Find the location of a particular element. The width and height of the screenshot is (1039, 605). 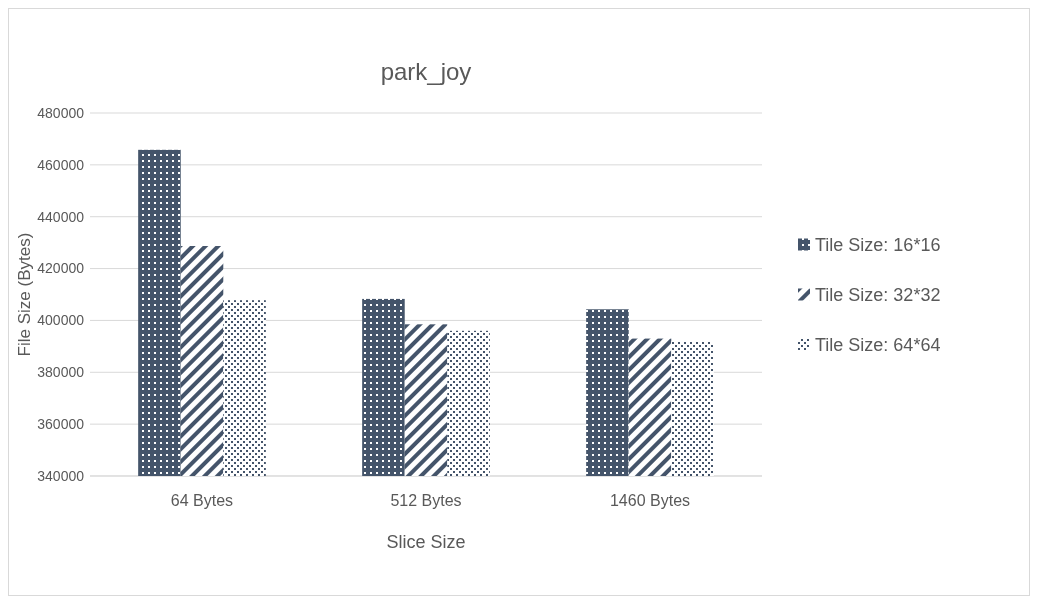

y-tick-label: 340000 is located at coordinates (61, 475).